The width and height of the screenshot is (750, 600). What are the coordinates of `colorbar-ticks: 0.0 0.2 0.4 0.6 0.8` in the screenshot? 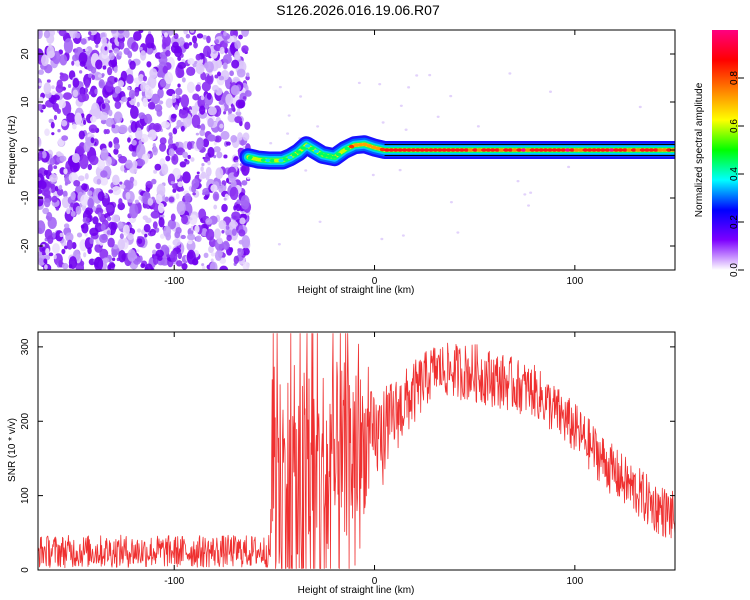 It's located at (736, 174).